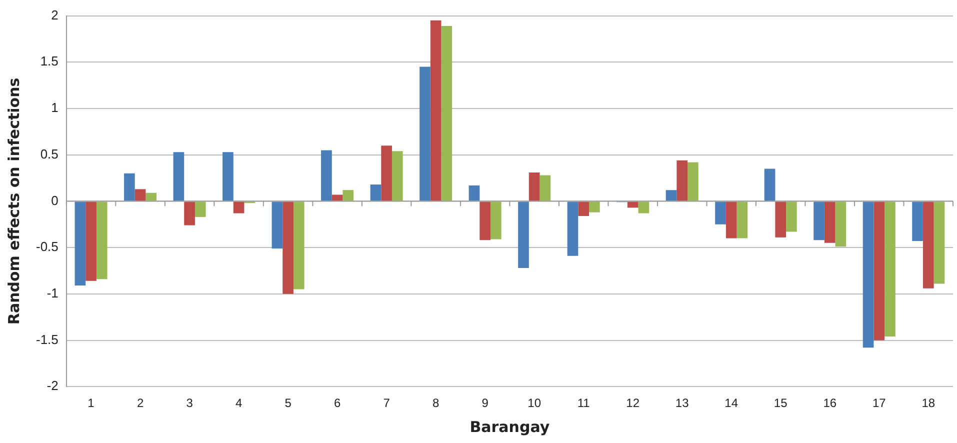  What do you see at coordinates (337, 403) in the screenshot?
I see `x-tick-label: 6` at bounding box center [337, 403].